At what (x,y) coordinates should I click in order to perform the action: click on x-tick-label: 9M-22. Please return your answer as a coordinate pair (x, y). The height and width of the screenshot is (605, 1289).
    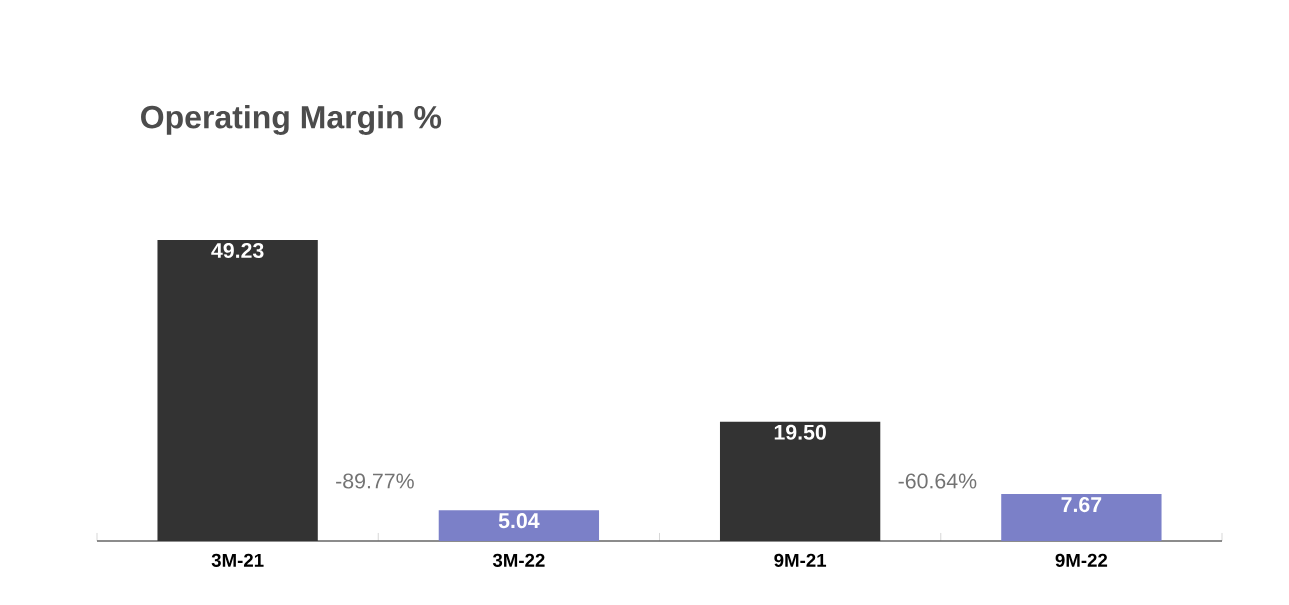
    Looking at the image, I should click on (1081, 560).